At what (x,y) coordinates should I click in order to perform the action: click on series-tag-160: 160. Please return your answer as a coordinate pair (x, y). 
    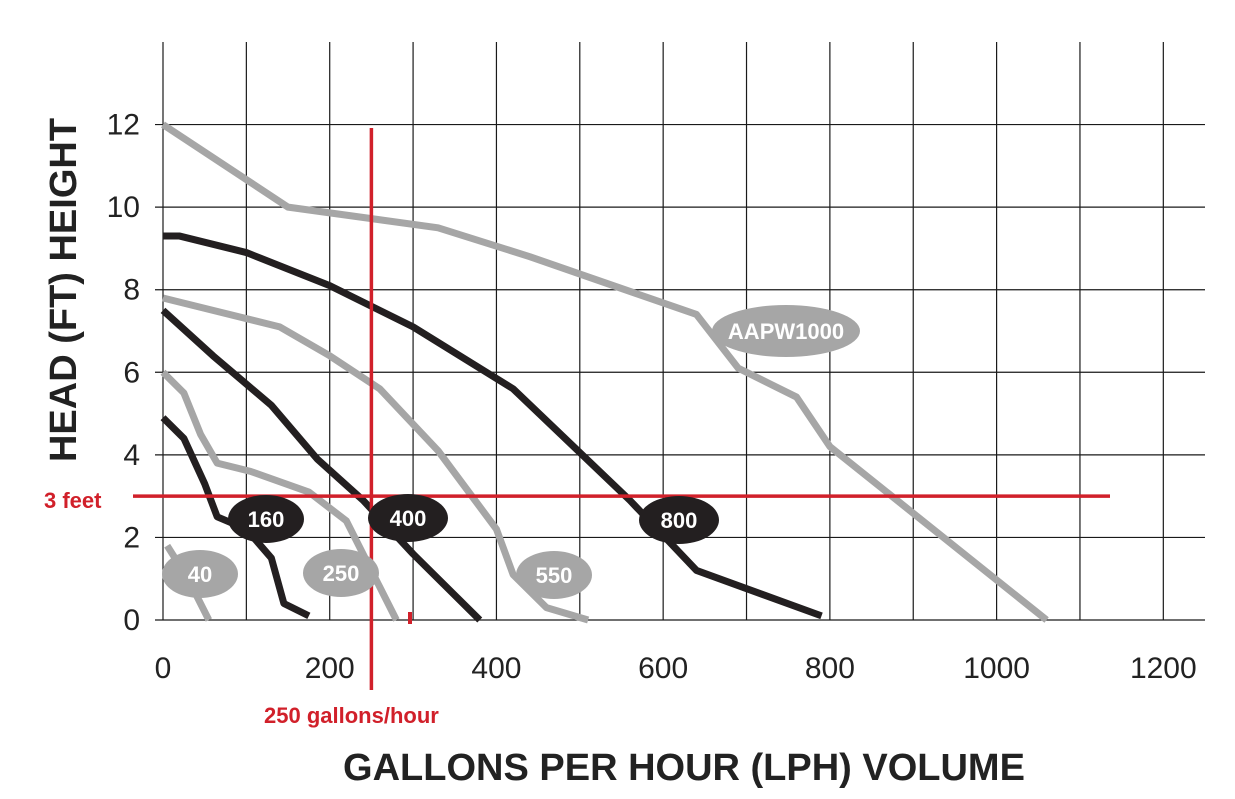
    Looking at the image, I should click on (266, 519).